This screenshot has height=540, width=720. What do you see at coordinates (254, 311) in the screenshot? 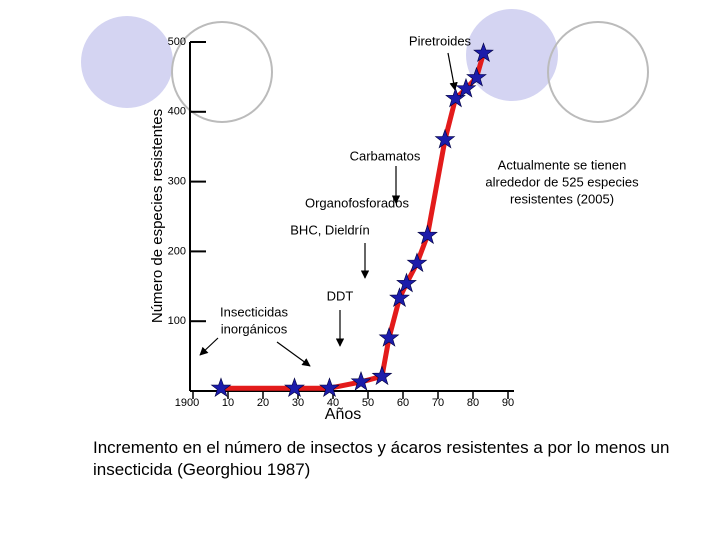
I see `annotation: Insecticidas` at bounding box center [254, 311].